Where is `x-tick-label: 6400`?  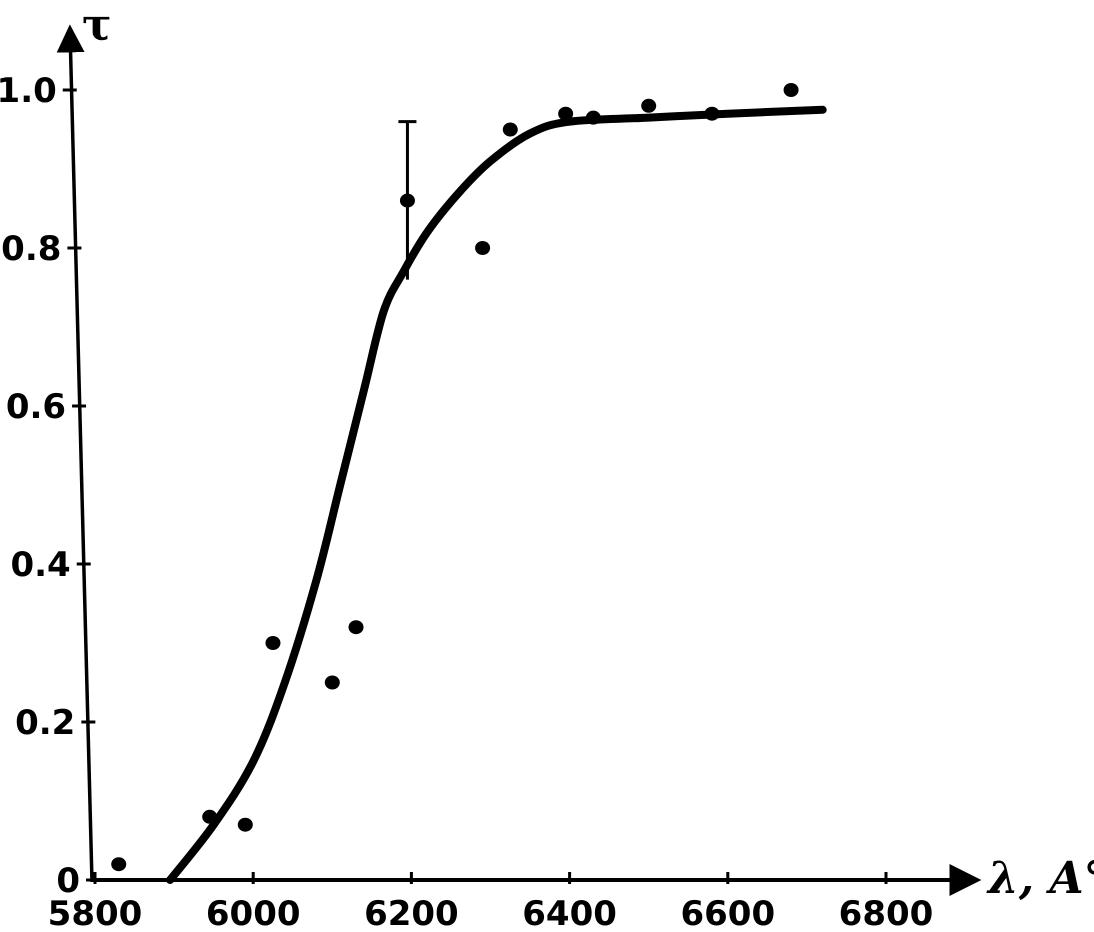
x-tick-label: 6400 is located at coordinates (569, 913).